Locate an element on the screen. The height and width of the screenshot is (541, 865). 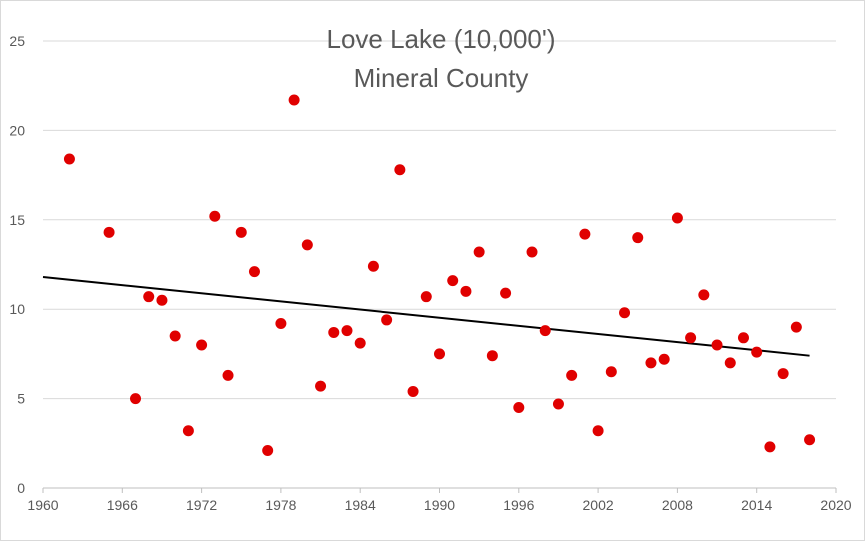
trendline is located at coordinates (426, 316).